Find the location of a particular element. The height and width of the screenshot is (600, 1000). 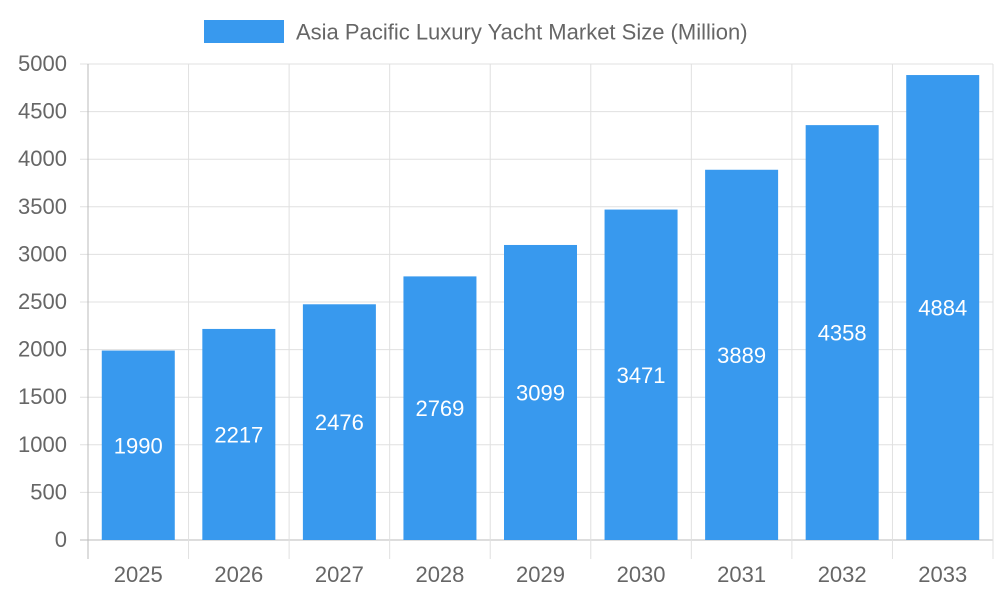

x-tick-label: 2031 is located at coordinates (741, 574).